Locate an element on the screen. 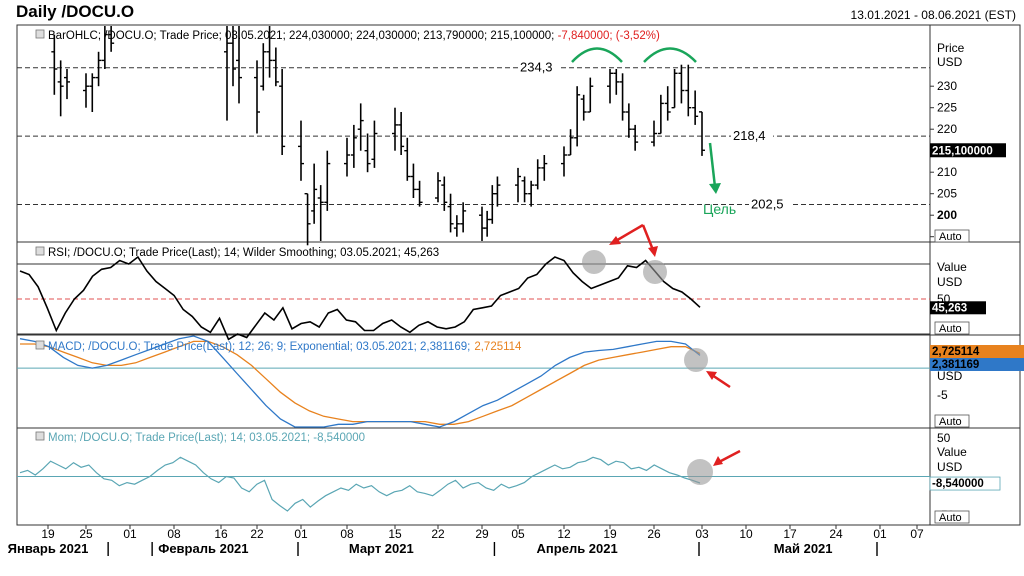  price-tick-label: 220 is located at coordinates (947, 129).